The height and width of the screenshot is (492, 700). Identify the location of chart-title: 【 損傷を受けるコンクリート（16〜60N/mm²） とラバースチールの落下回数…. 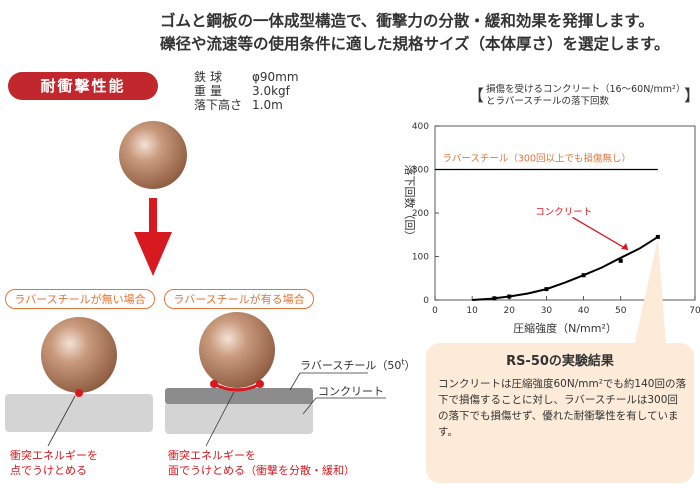
(584, 96).